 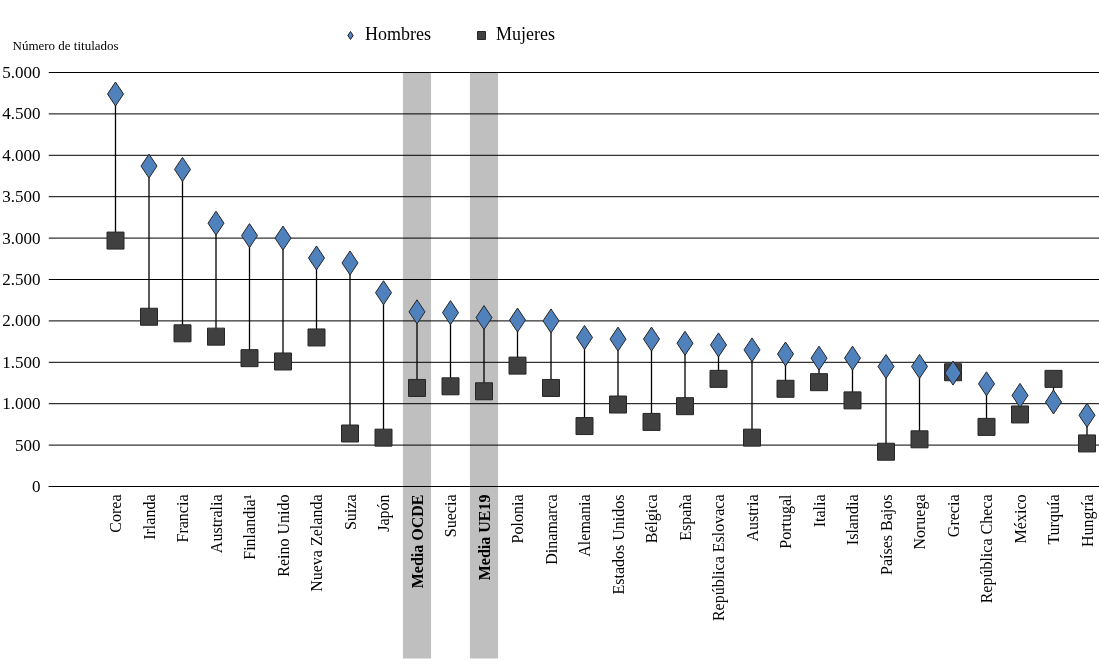 What do you see at coordinates (517, 519) in the screenshot?
I see `x-tick-label: Polonia` at bounding box center [517, 519].